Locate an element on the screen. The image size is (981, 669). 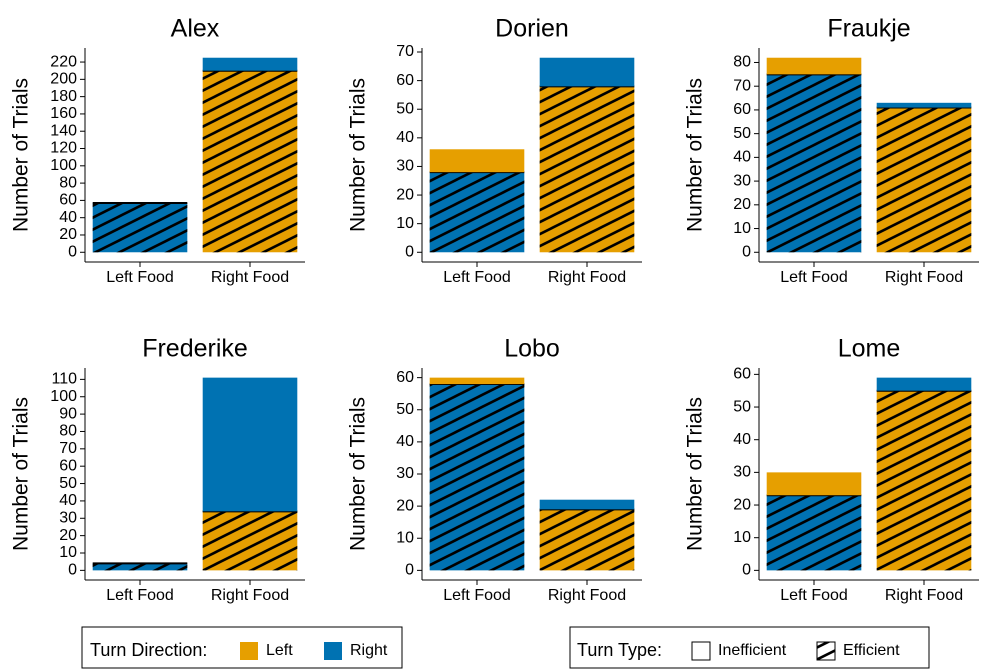
y-tick-label: 140 is located at coordinates (63, 130).